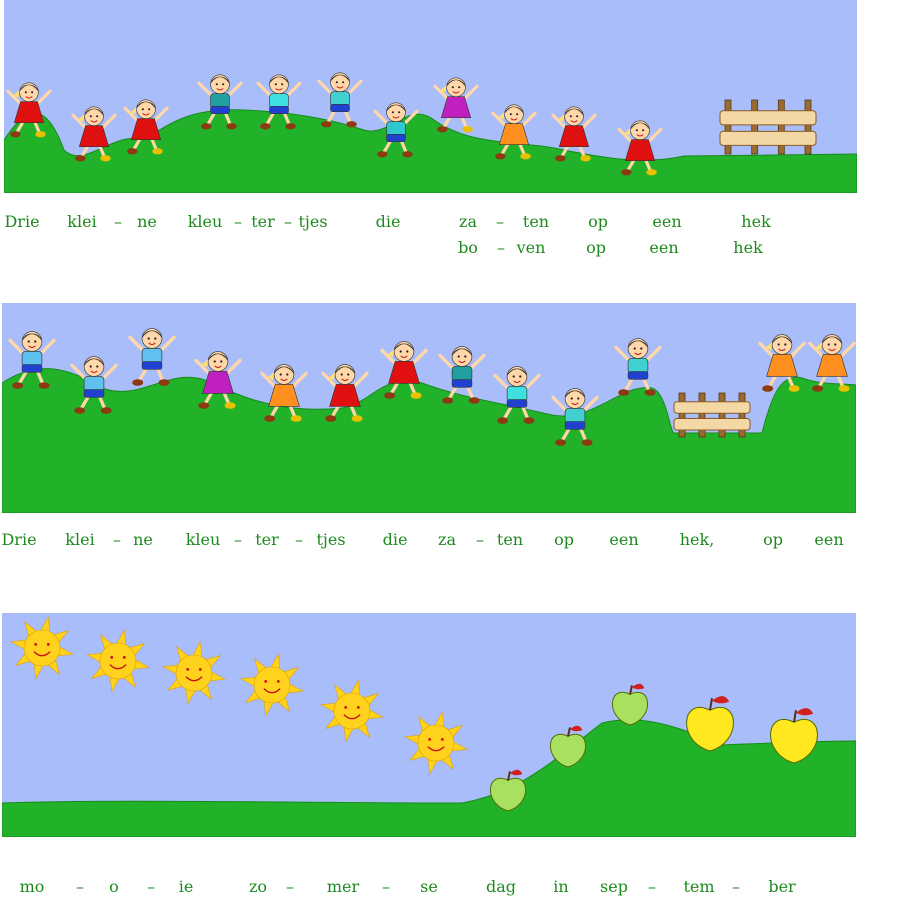  What do you see at coordinates (501, 886) in the screenshot?
I see `syllable: dag` at bounding box center [501, 886].